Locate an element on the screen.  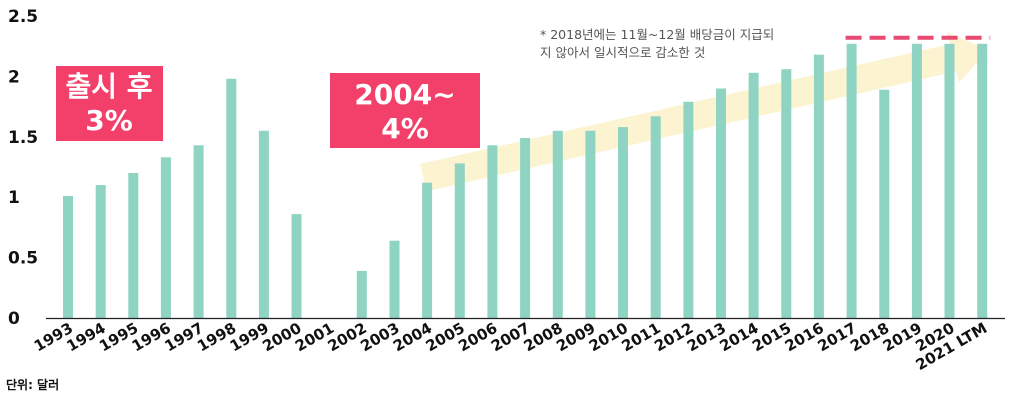
bar-2006 is located at coordinates (492, 231).